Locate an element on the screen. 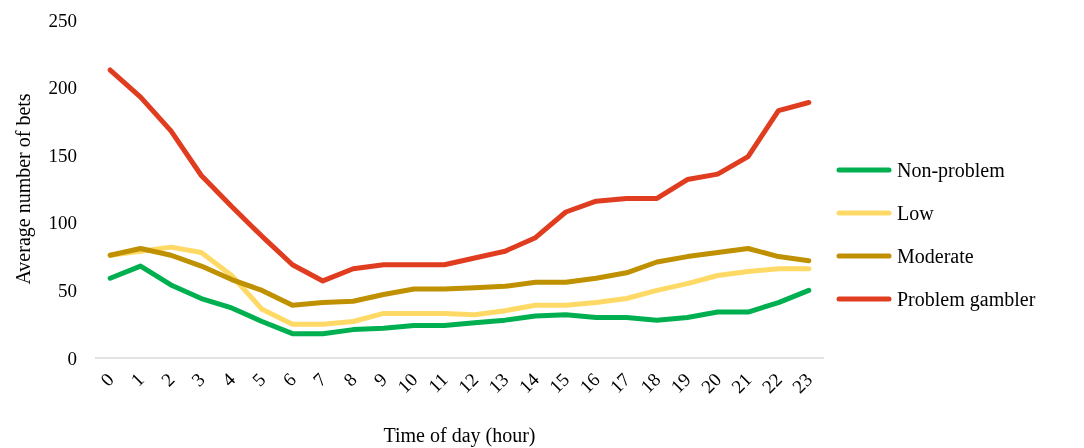 The width and height of the screenshot is (1084, 448). x-tick-label: 15 is located at coordinates (559, 382).